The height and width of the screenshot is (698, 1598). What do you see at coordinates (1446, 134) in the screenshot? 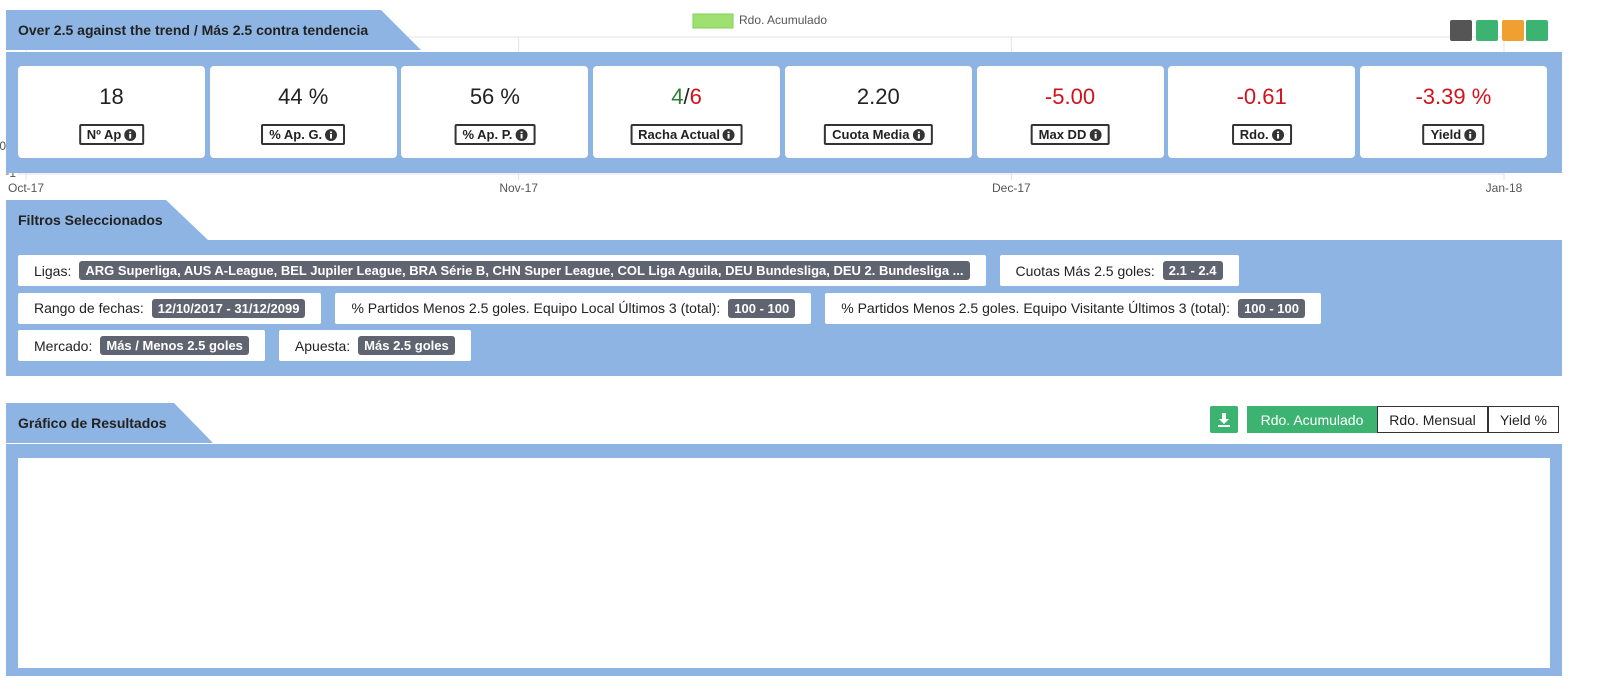
I see `stat-label-text: Yield` at bounding box center [1446, 134].